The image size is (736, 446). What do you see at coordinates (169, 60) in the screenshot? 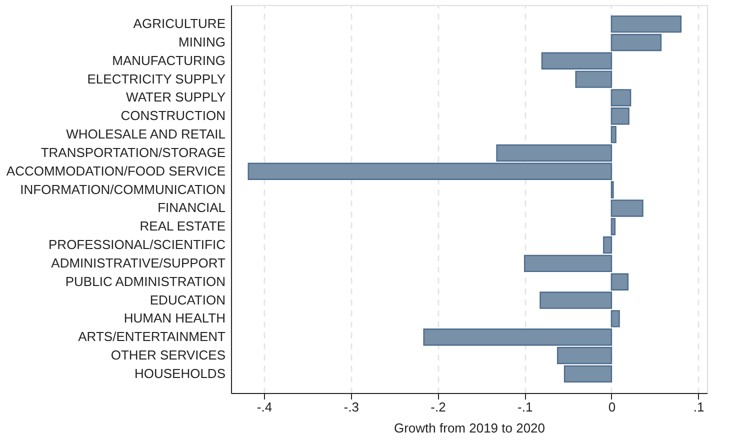
I see `y-tick-label: MANUFACTURING` at bounding box center [169, 60].